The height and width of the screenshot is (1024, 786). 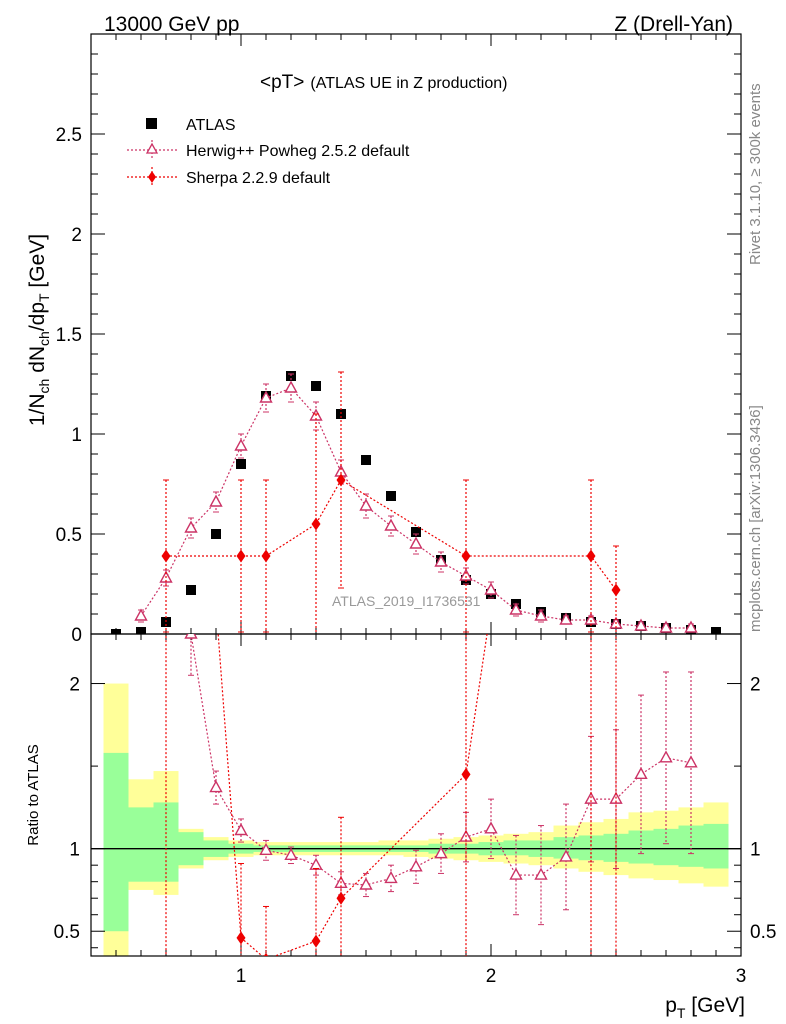 What do you see at coordinates (69, 535) in the screenshot?
I see `main-ytick-label: 0.5` at bounding box center [69, 535].